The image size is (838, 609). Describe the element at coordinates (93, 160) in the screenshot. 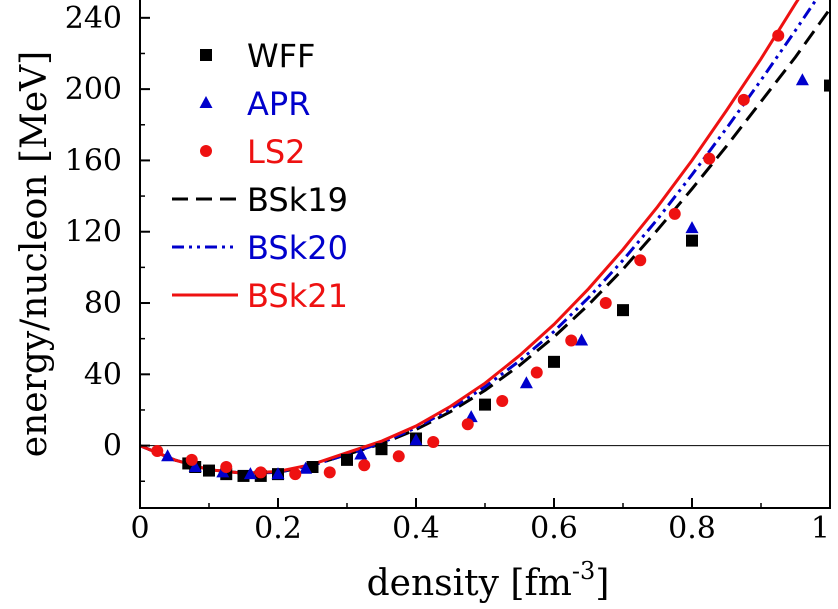

I see `y-tick-label: 160` at that location.